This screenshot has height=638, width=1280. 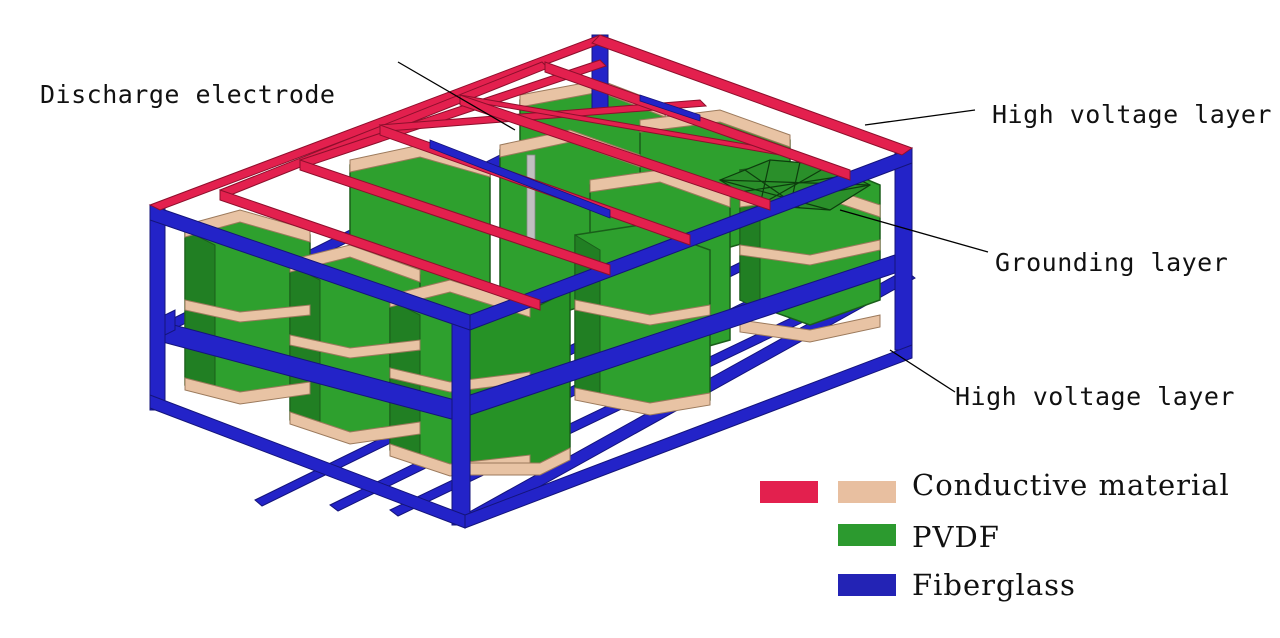 I want to click on label-high-voltage-layer-bottom: High voltage layer, so click(x=1095, y=396).